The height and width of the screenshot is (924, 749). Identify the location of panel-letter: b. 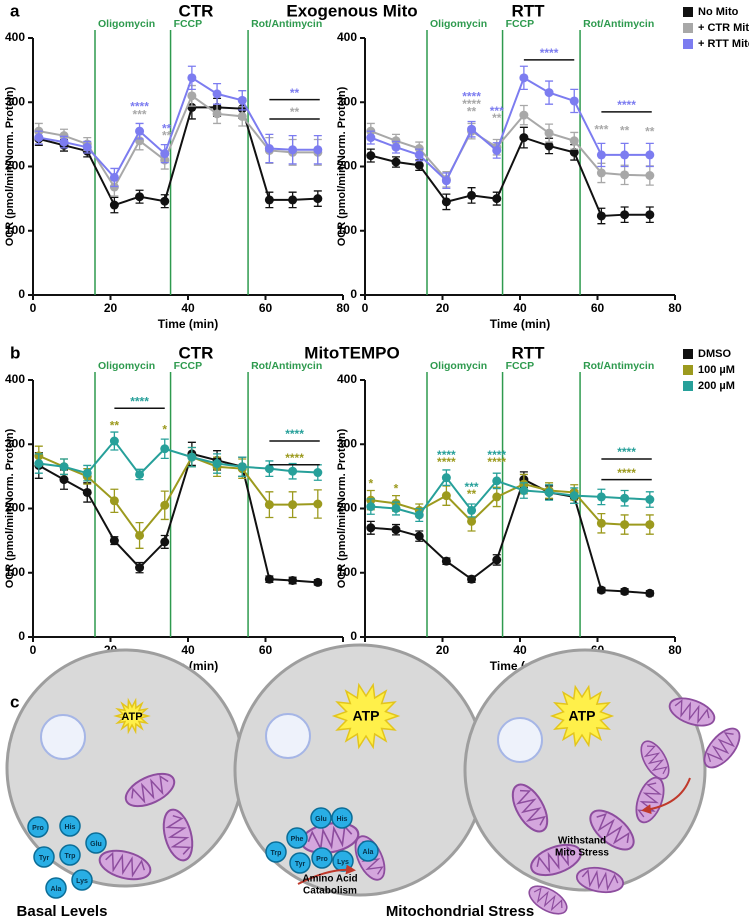
(15, 352).